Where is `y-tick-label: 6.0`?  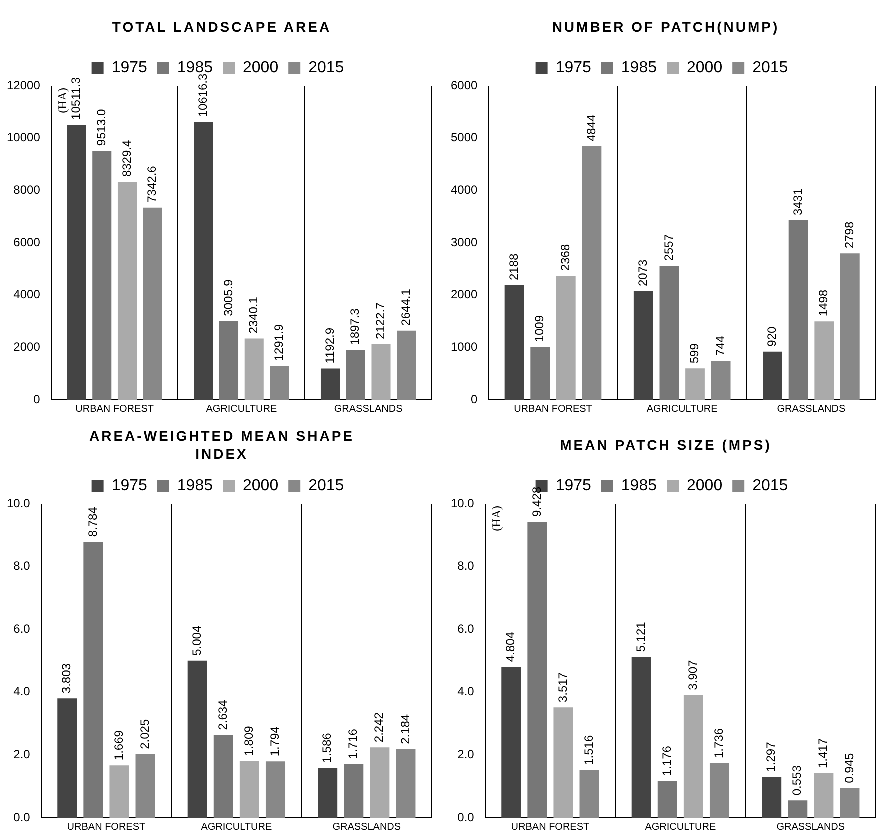 y-tick-label: 6.0 is located at coordinates (22, 629).